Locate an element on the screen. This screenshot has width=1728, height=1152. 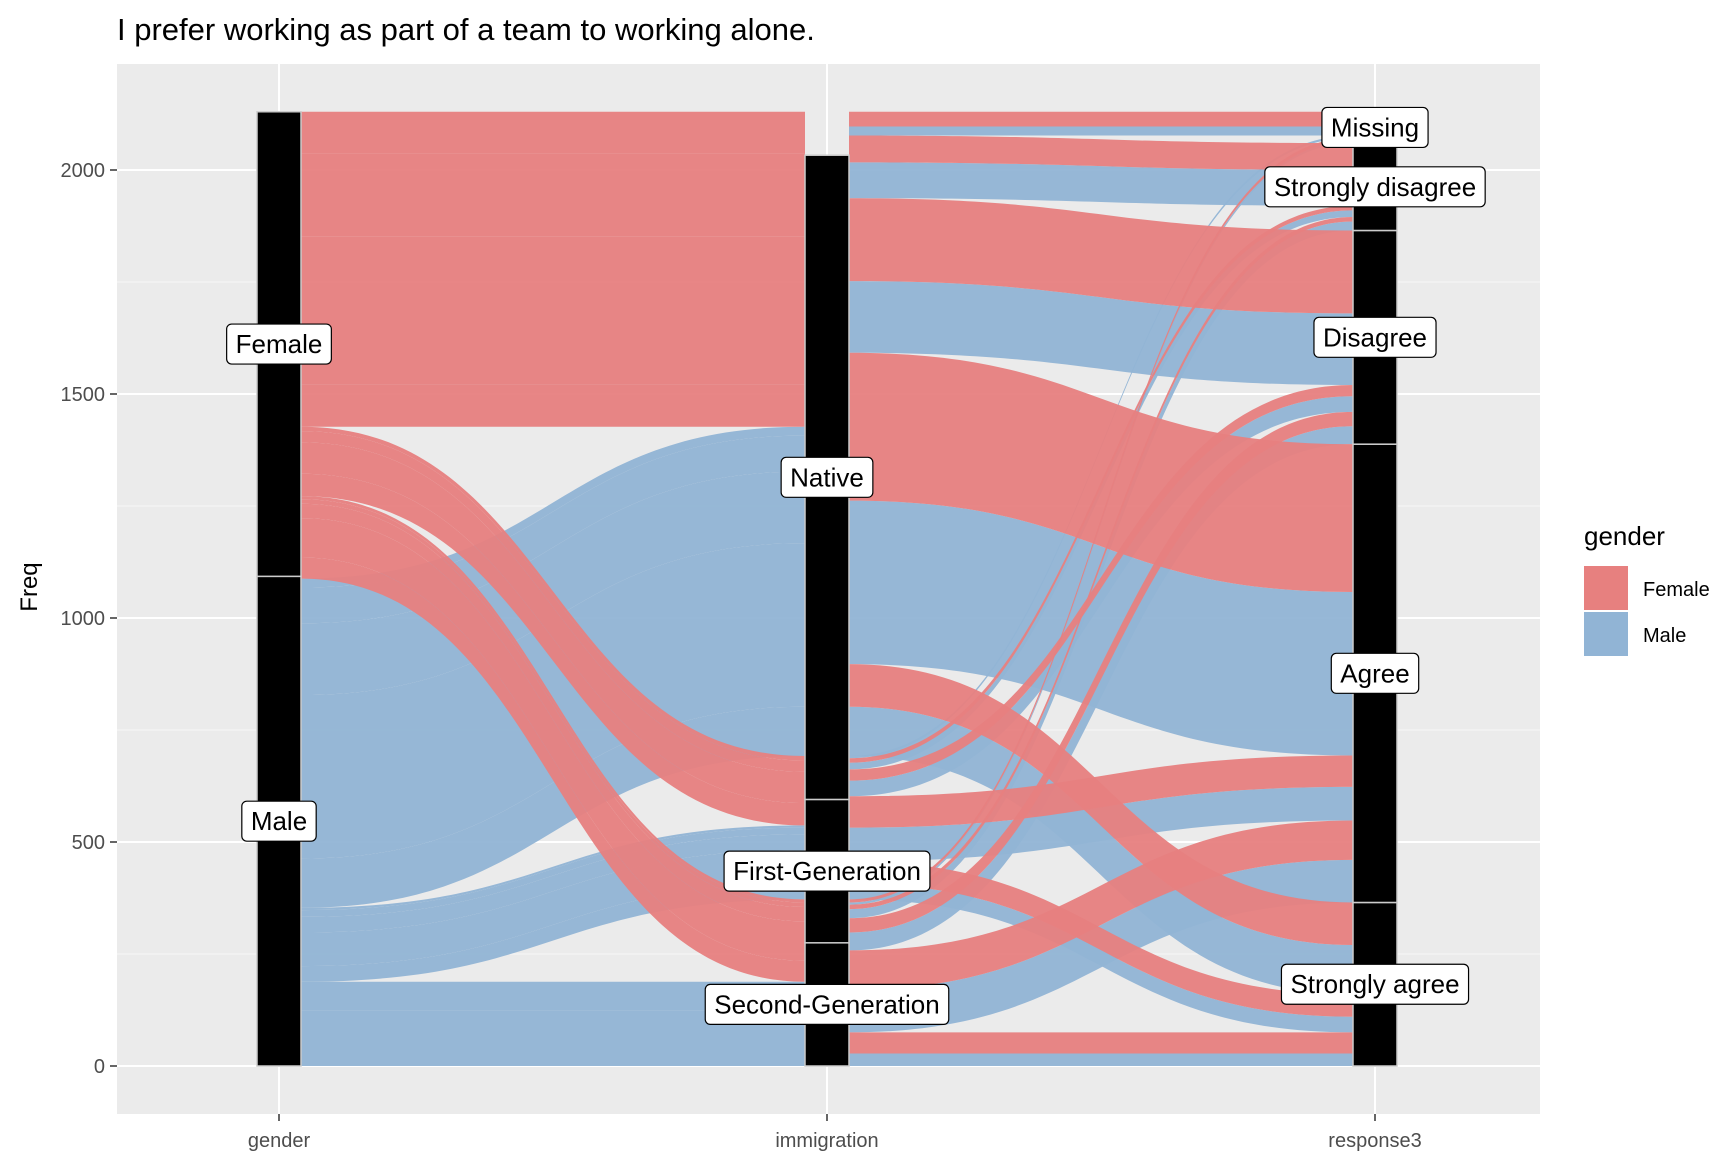
flow-ribbon-male-native-agree is located at coordinates (1101, 628).